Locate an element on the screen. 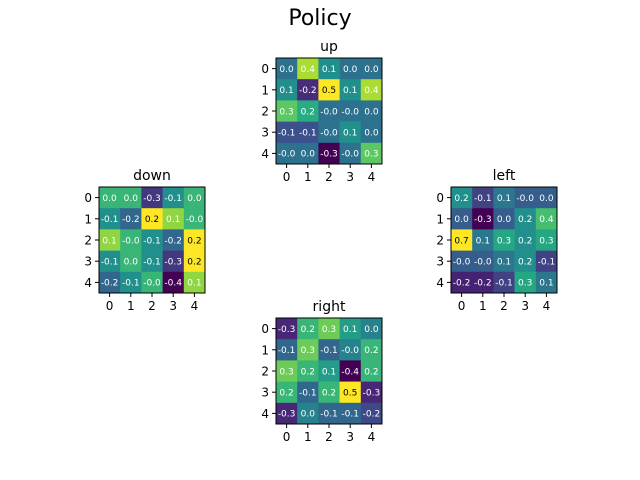 Image resolution: width=640 pixels, height=480 pixels. heatmap-title: right is located at coordinates (329, 307).